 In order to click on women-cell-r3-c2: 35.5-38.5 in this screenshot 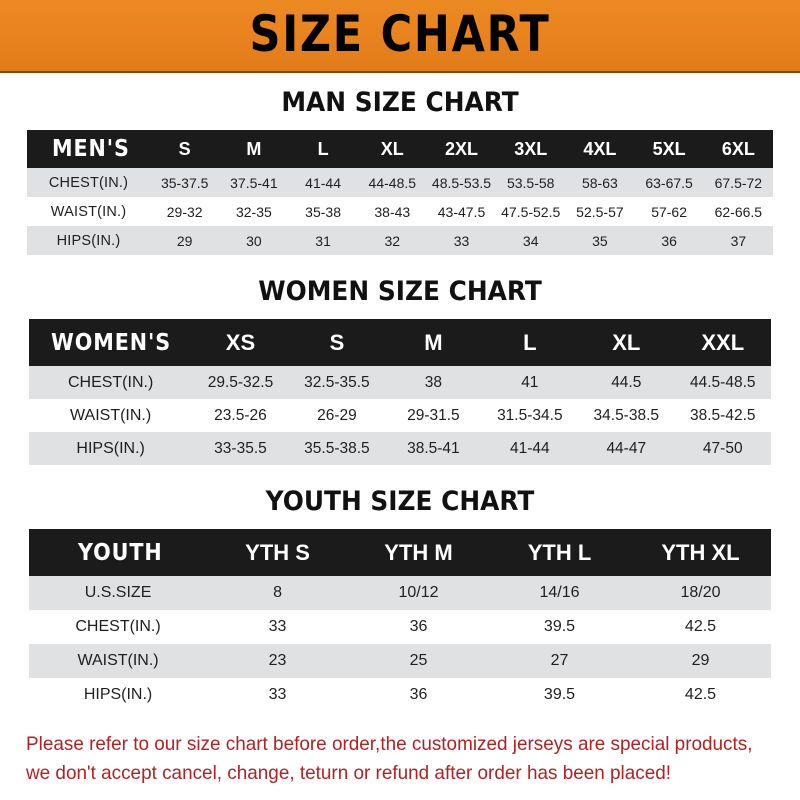, I will do `click(337, 448)`.